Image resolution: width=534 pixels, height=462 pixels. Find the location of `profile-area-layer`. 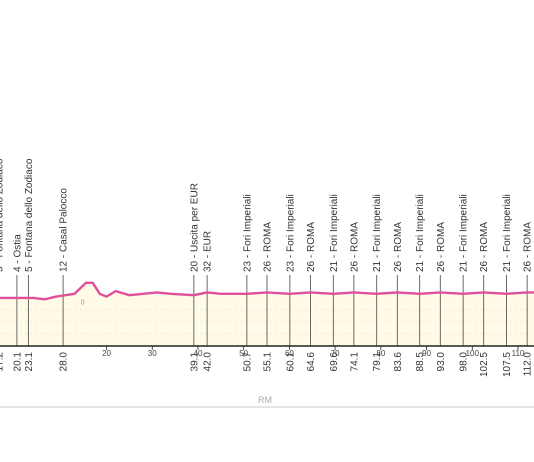

profile-area-layer is located at coordinates (267, 291).